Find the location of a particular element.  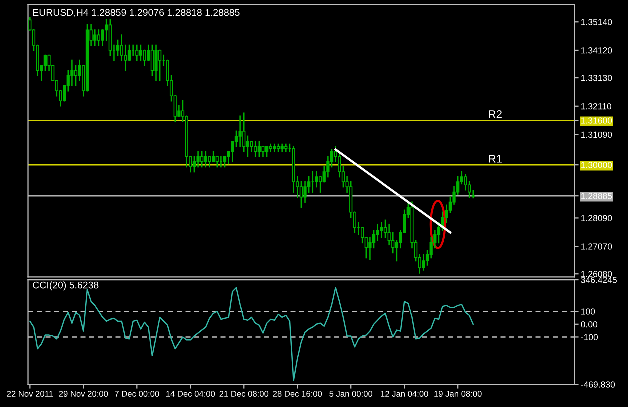

x-tick-label: 21 Dec 08:00 is located at coordinates (244, 394).